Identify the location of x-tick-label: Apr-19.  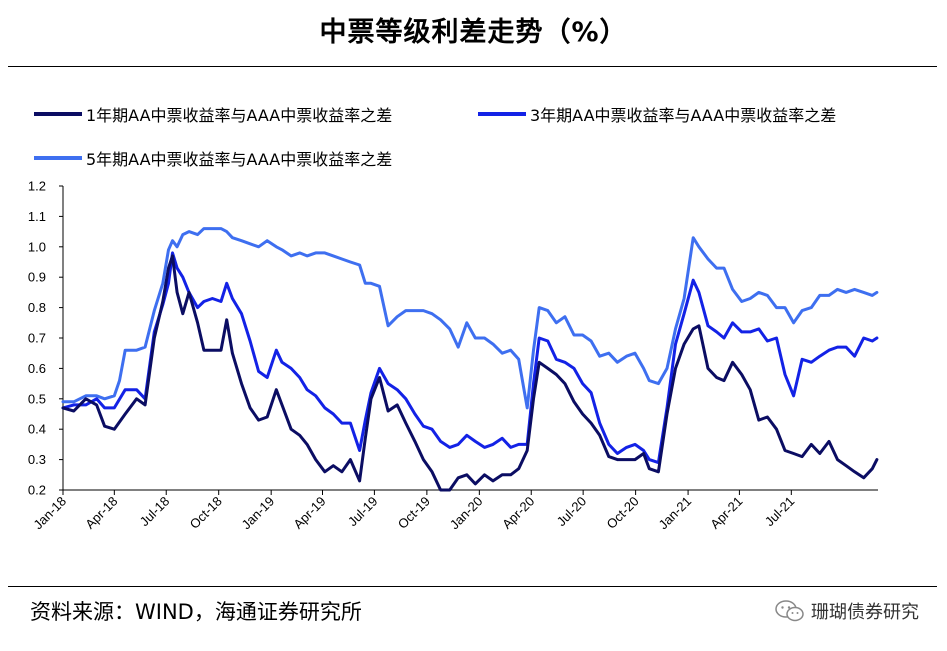
(309, 513).